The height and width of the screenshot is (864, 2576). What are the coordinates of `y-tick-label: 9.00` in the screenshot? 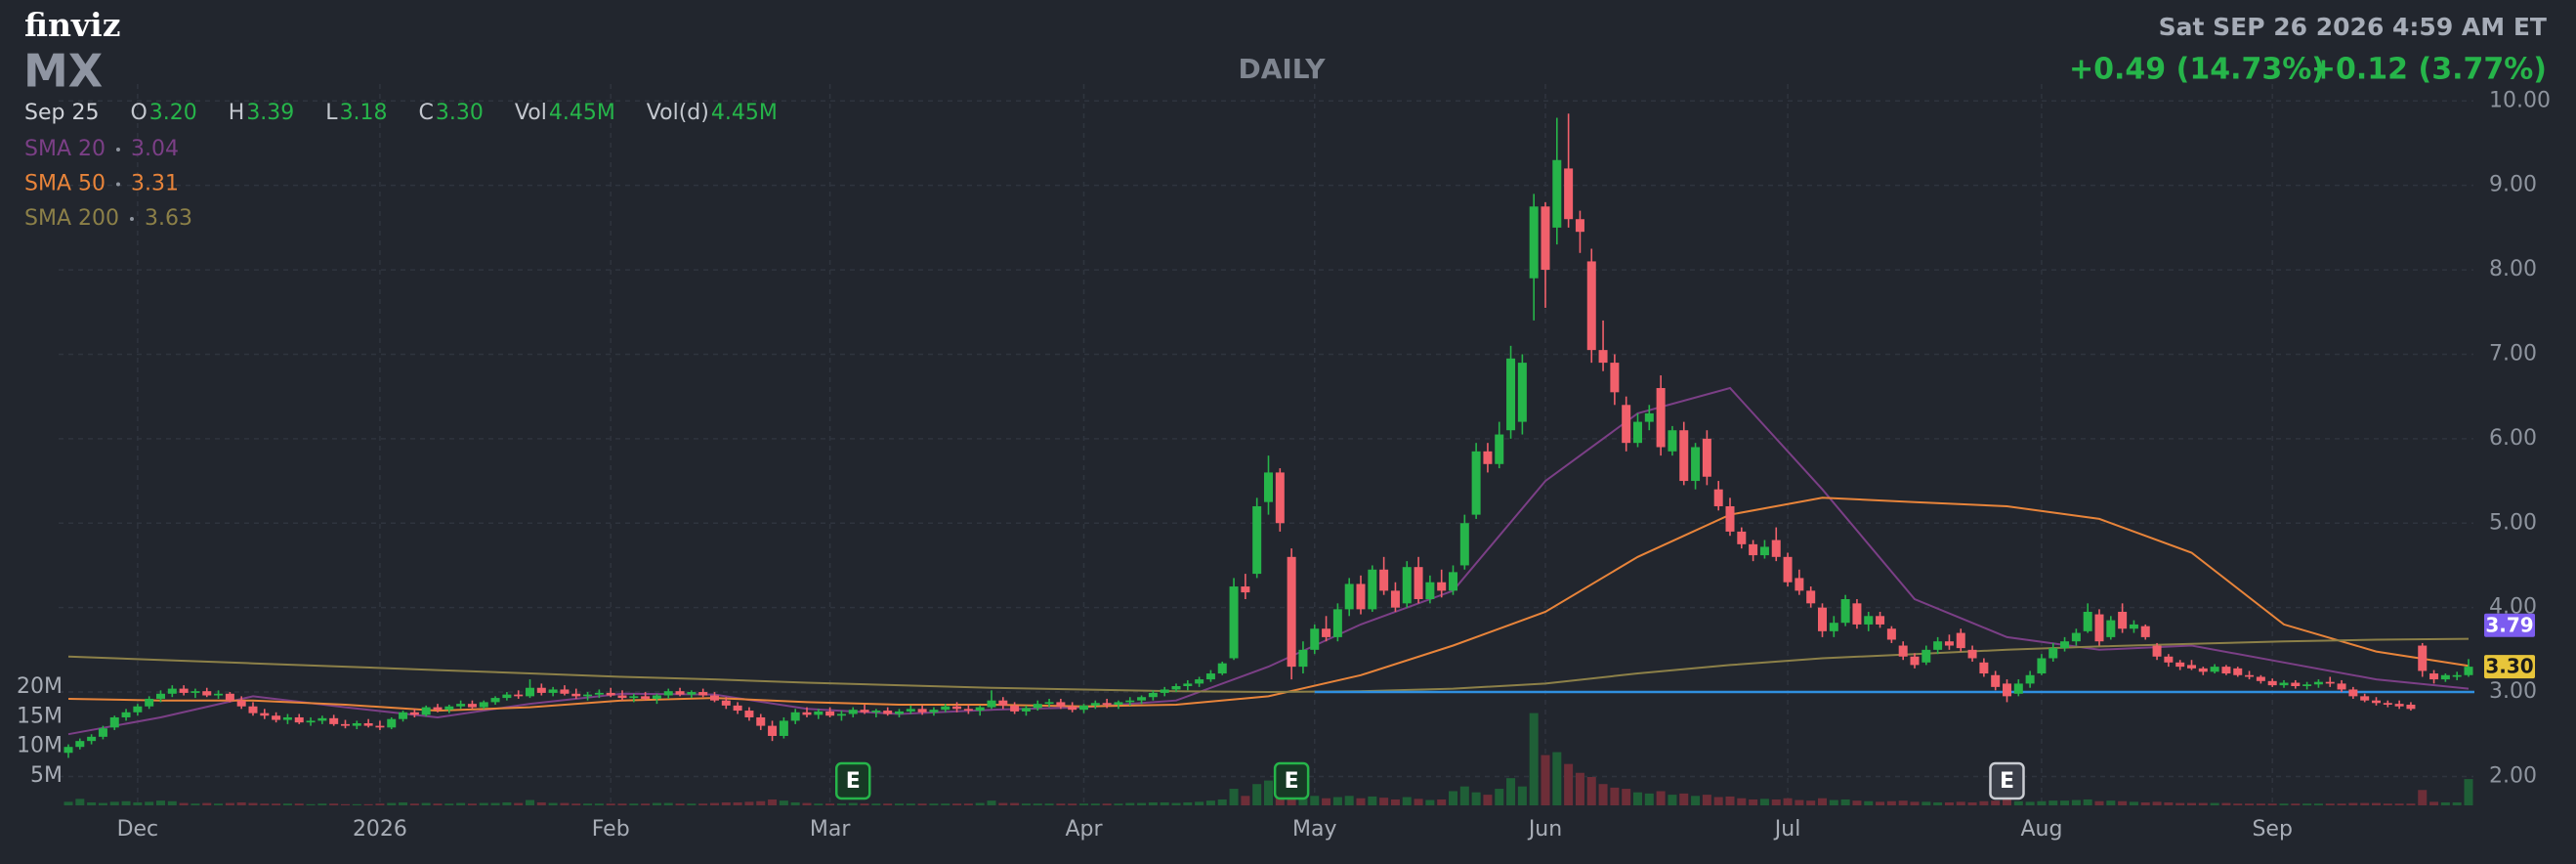 It's located at (2513, 185).